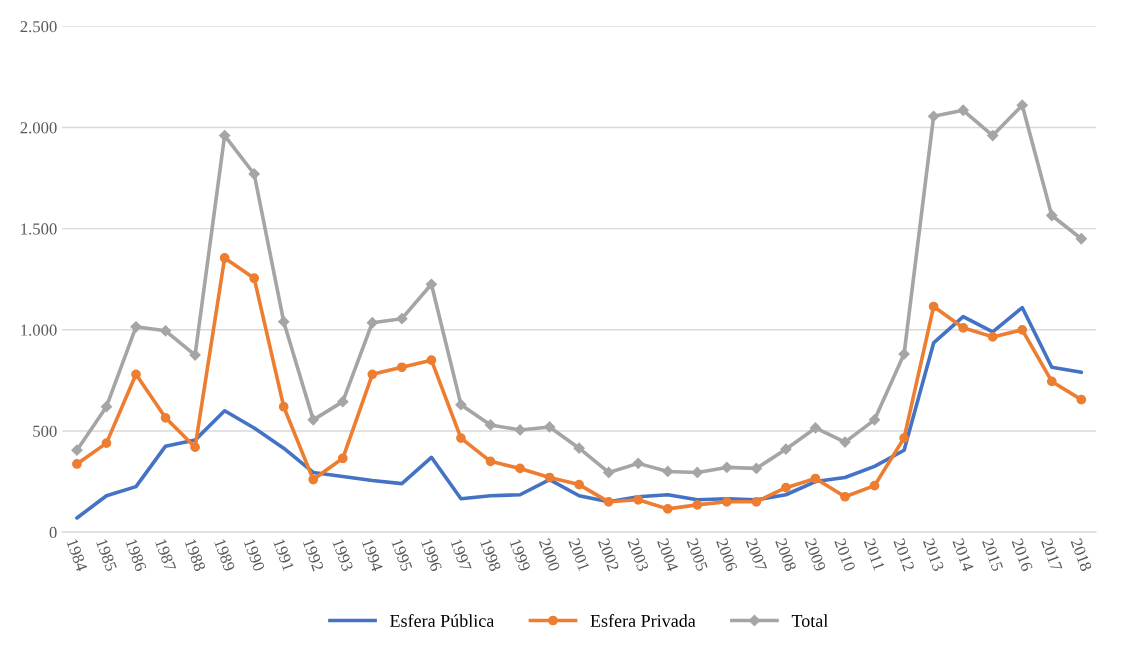  What do you see at coordinates (579, 554) in the screenshot?
I see `x-tick-label: 2001` at bounding box center [579, 554].